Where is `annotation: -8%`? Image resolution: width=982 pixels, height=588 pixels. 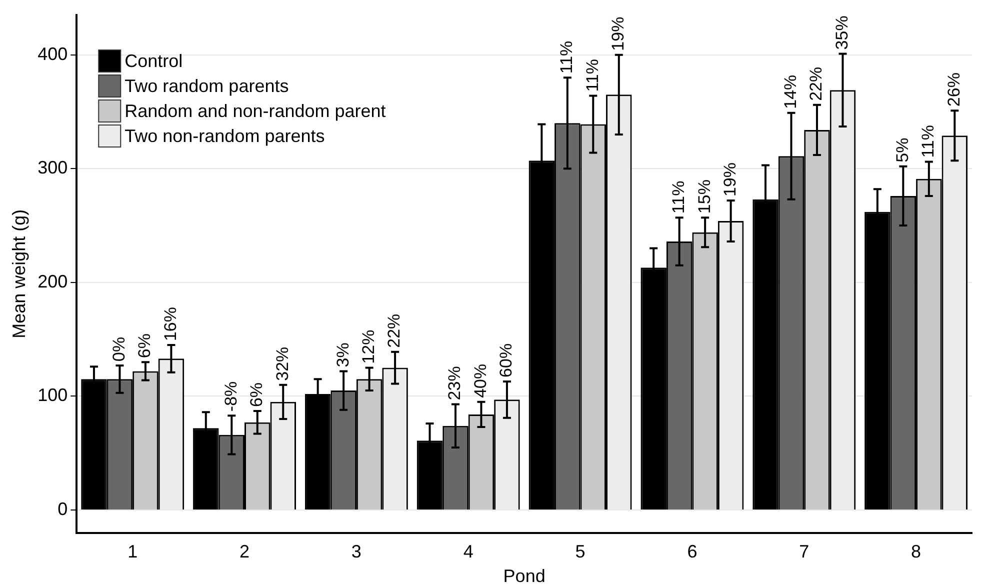
annotation: -8% is located at coordinates (230, 396).